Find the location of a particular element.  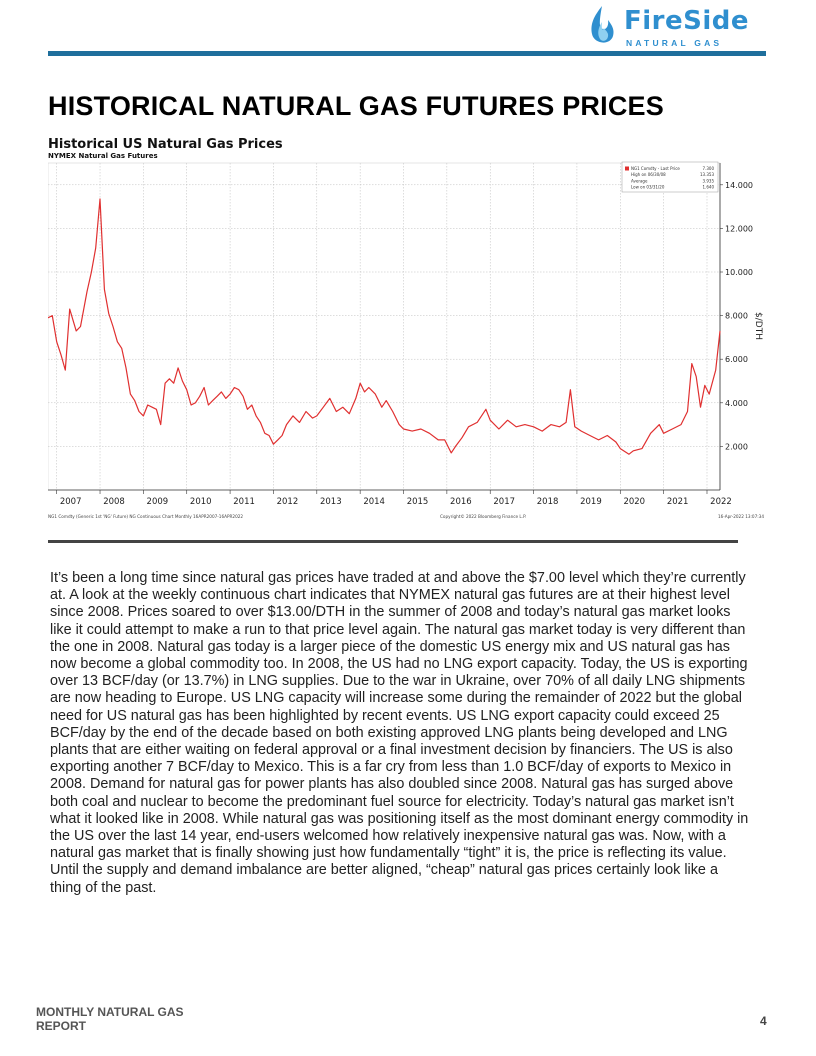

legend-swatch is located at coordinates (627, 168).